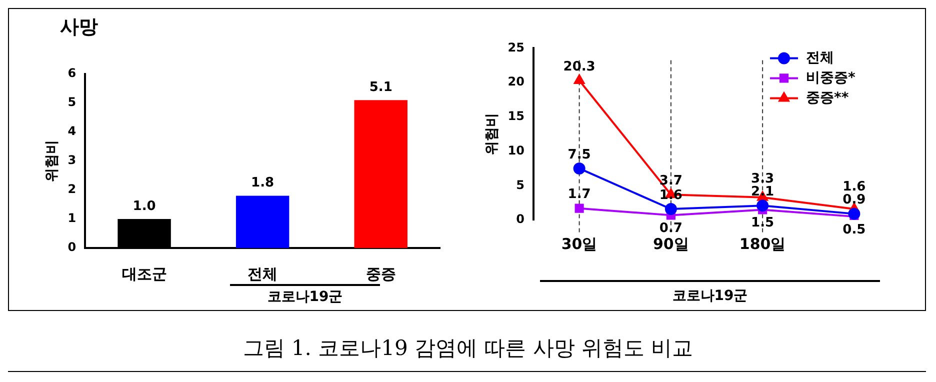 Image resolution: width=936 pixels, height=382 pixels. I want to click on y-tick-label: 1, so click(72, 218).